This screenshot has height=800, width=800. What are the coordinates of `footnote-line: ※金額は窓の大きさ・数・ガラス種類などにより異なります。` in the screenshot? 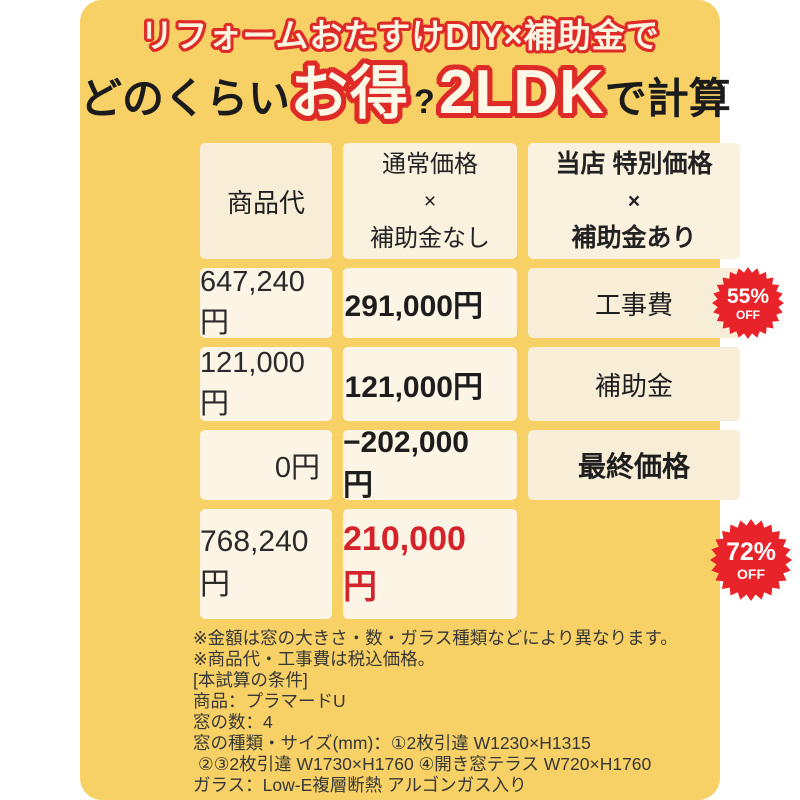 It's located at (435, 638).